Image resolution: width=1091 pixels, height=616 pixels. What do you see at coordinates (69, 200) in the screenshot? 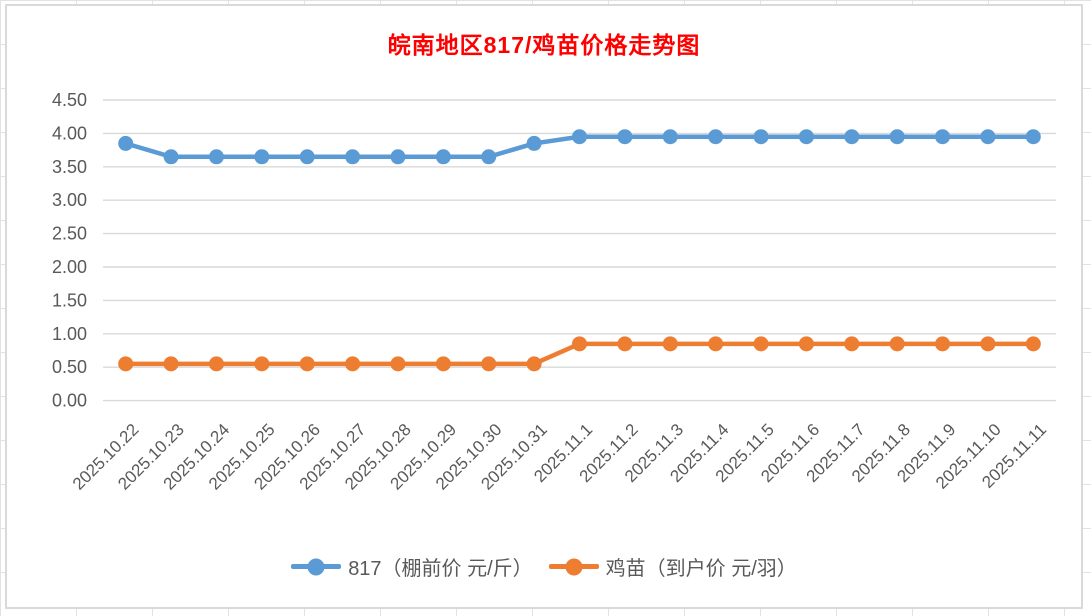
I see `svg-text: 3.00` at bounding box center [69, 200].